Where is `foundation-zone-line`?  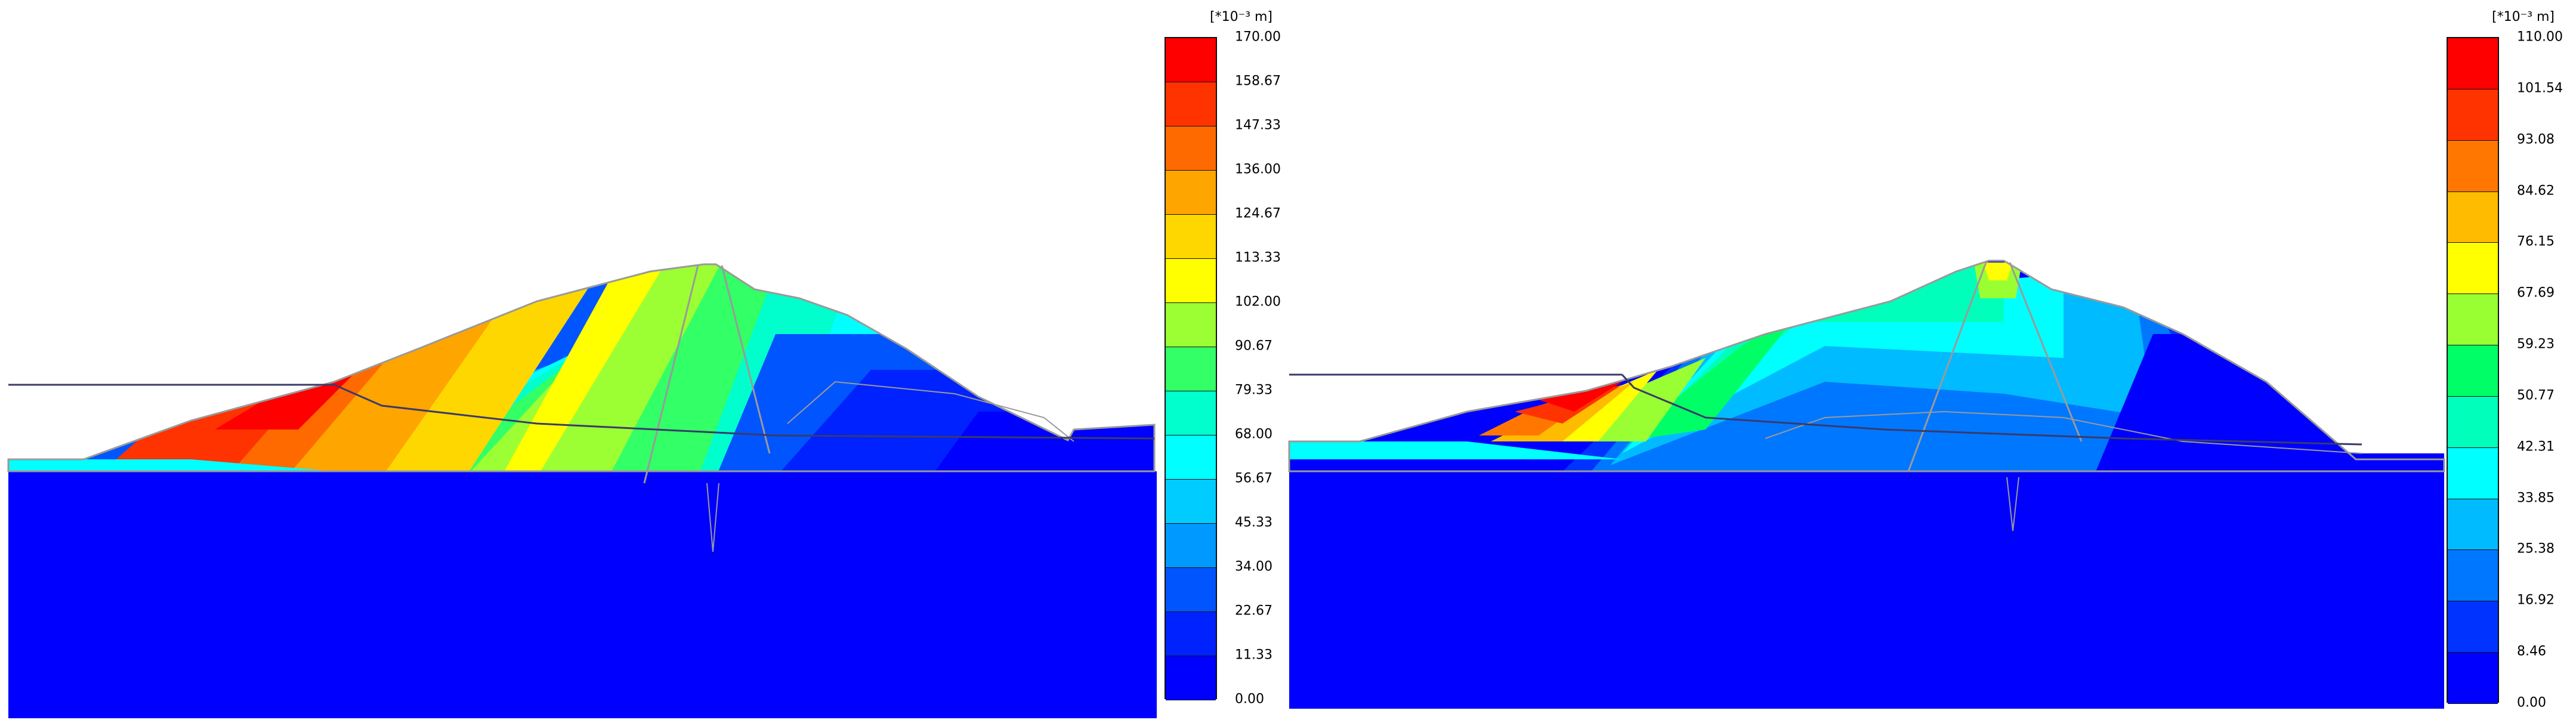 foundation-zone-line is located at coordinates (2063, 432).